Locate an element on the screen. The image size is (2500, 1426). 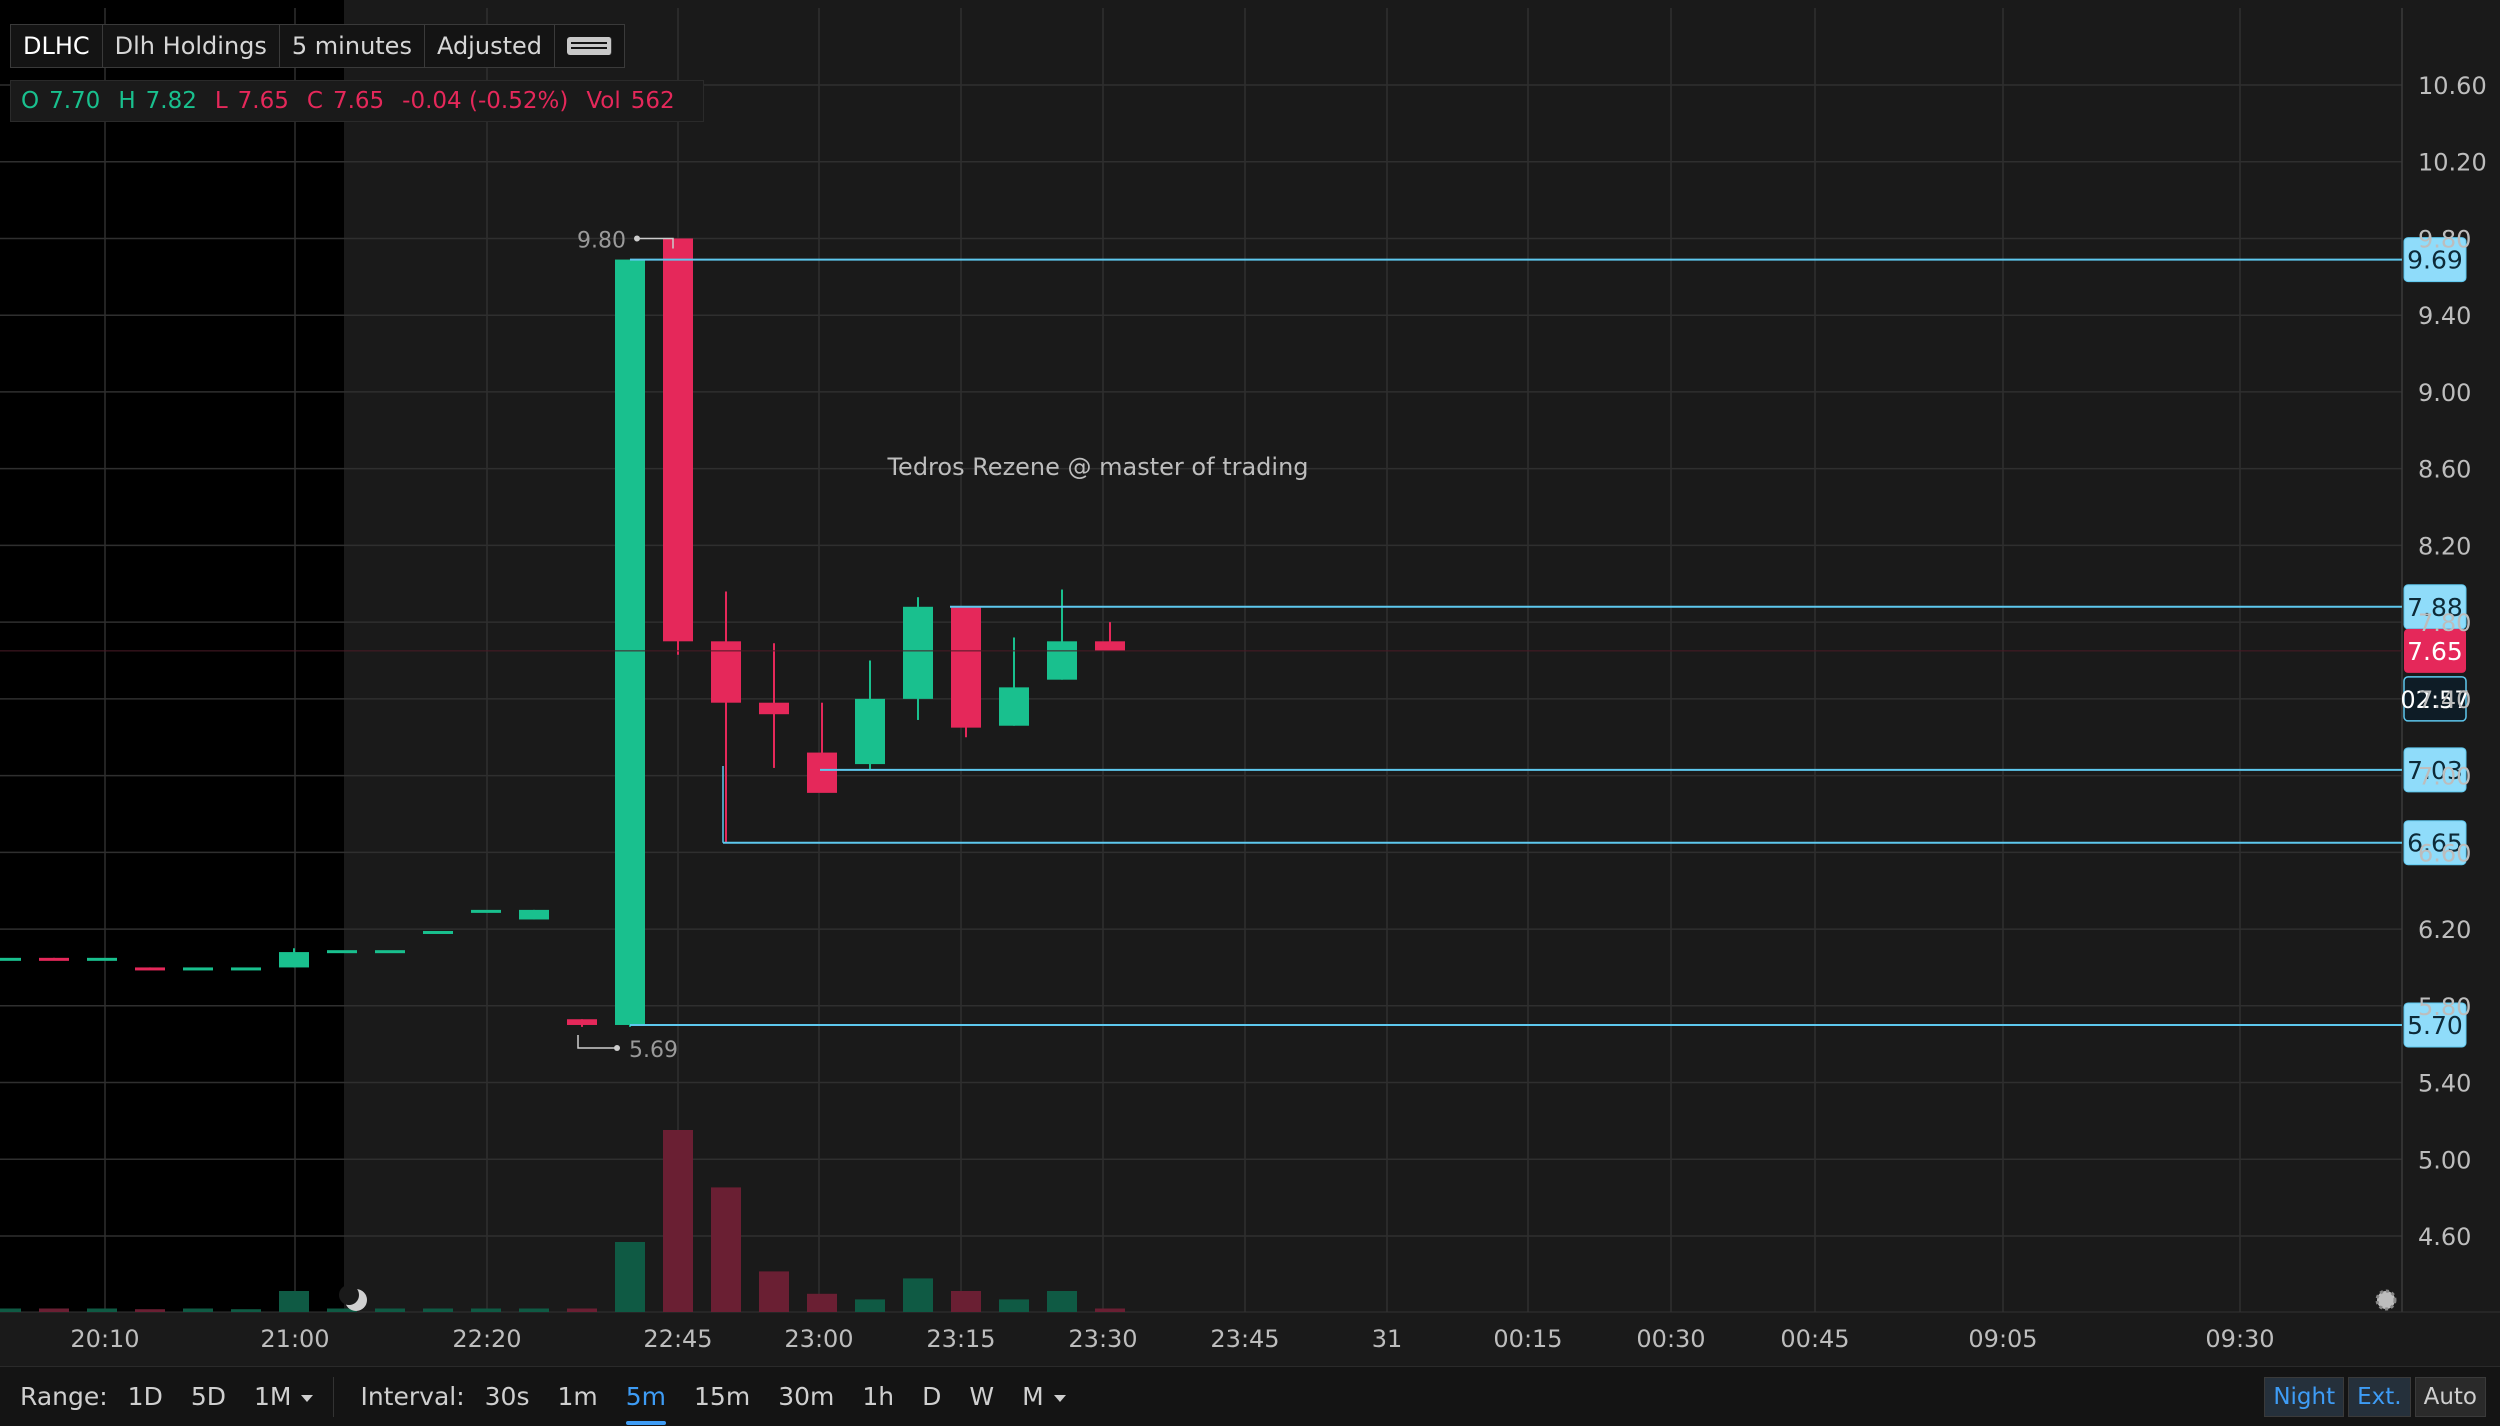
time-tick-label: 22:20 is located at coordinates (486, 1339).